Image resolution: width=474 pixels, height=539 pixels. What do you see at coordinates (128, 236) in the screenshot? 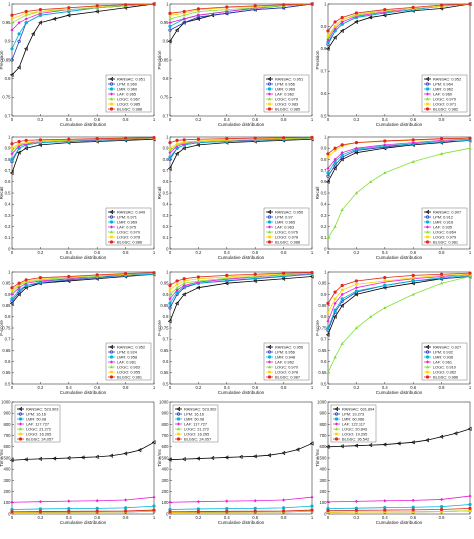
I see `legend-entry: LOGO: 0.978` at bounding box center [128, 236].